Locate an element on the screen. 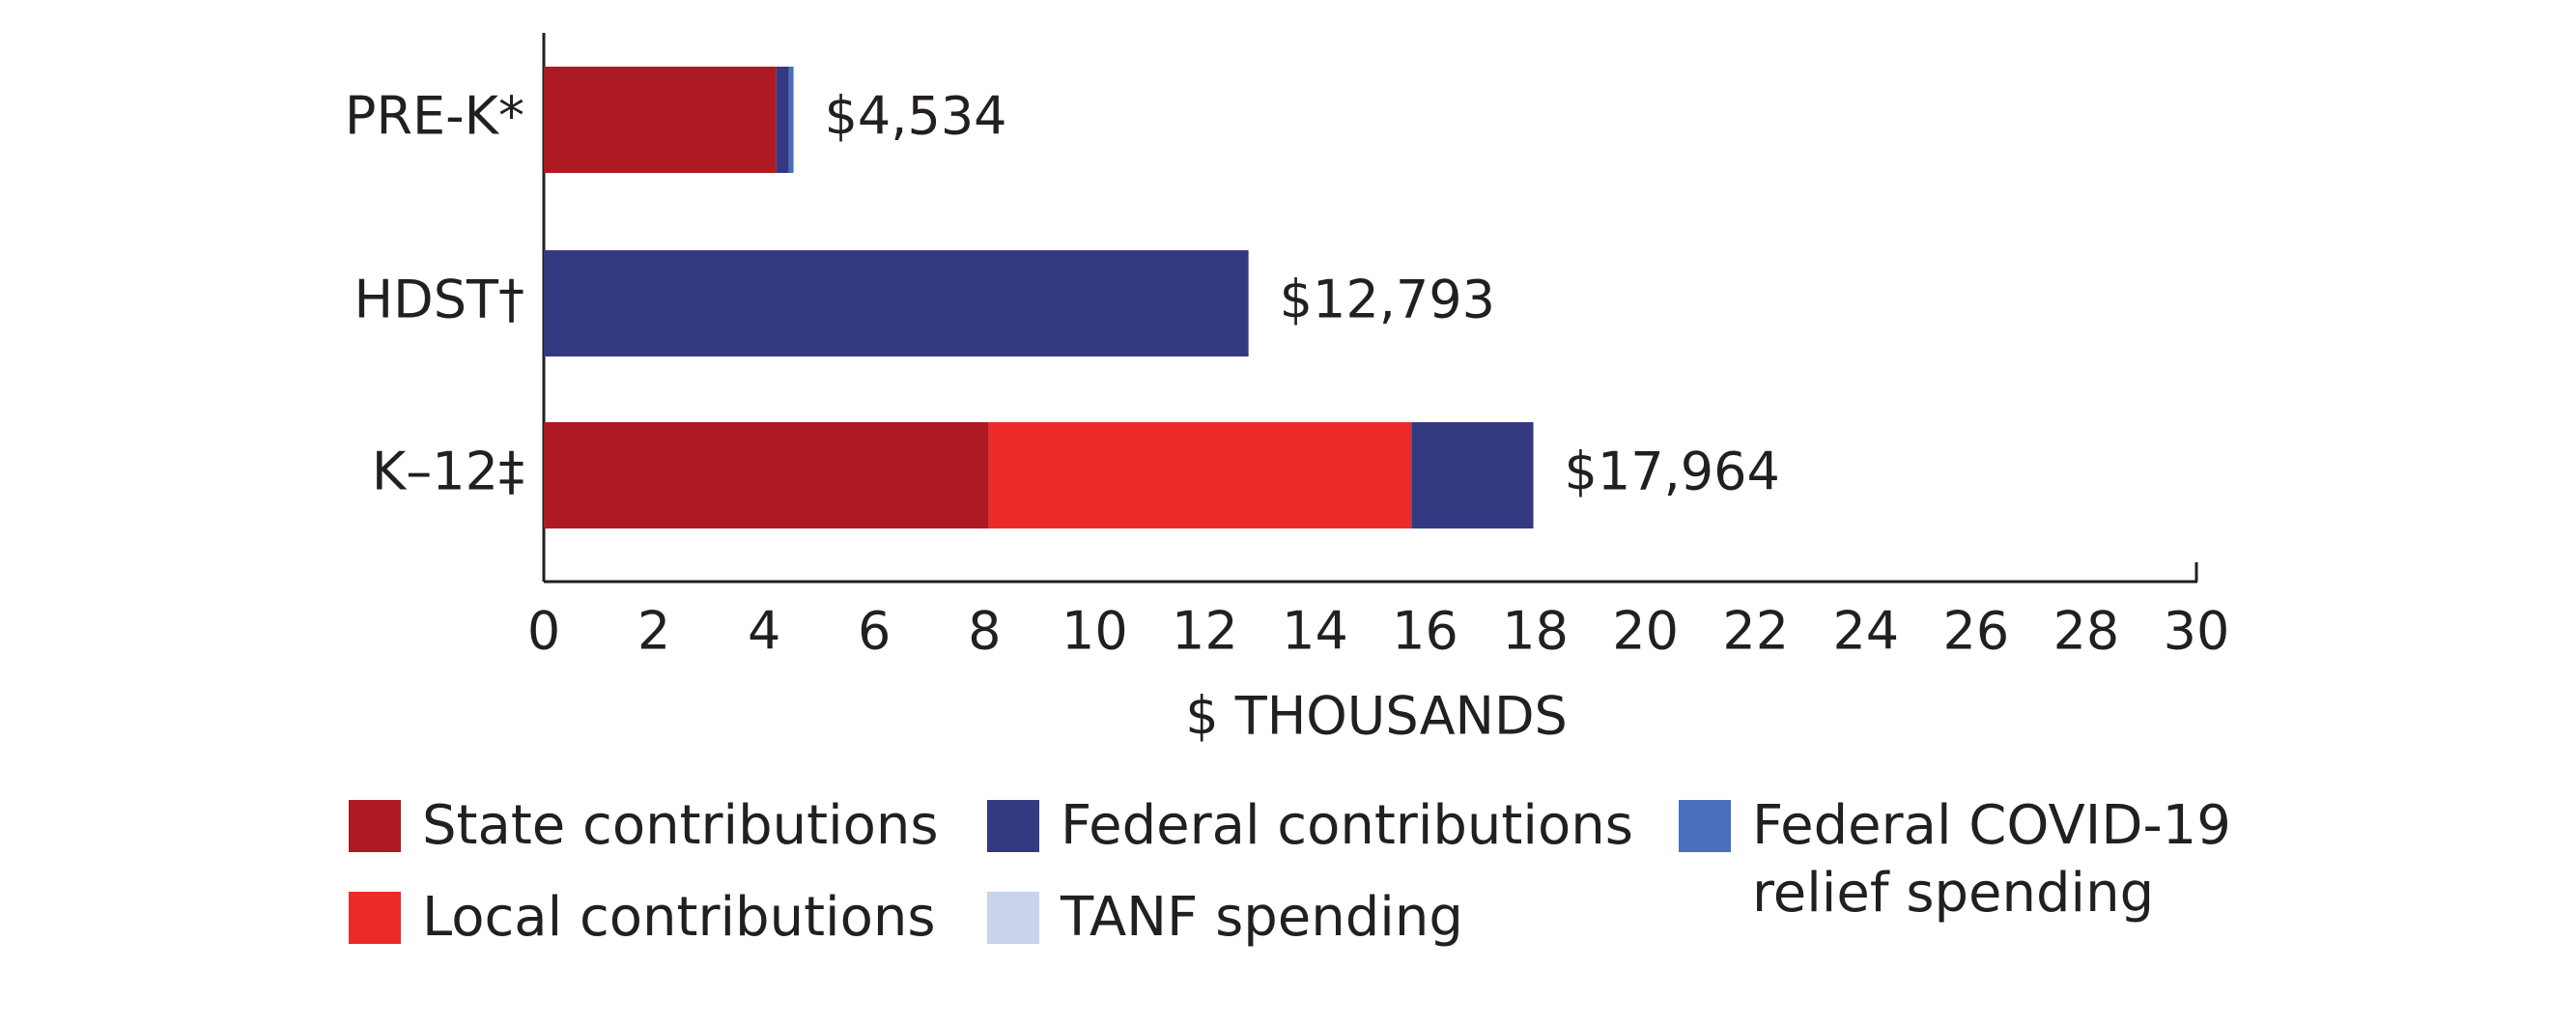 Image resolution: width=2576 pixels, height=1027 pixels. legend-item: Federal contributions is located at coordinates (1310, 826).